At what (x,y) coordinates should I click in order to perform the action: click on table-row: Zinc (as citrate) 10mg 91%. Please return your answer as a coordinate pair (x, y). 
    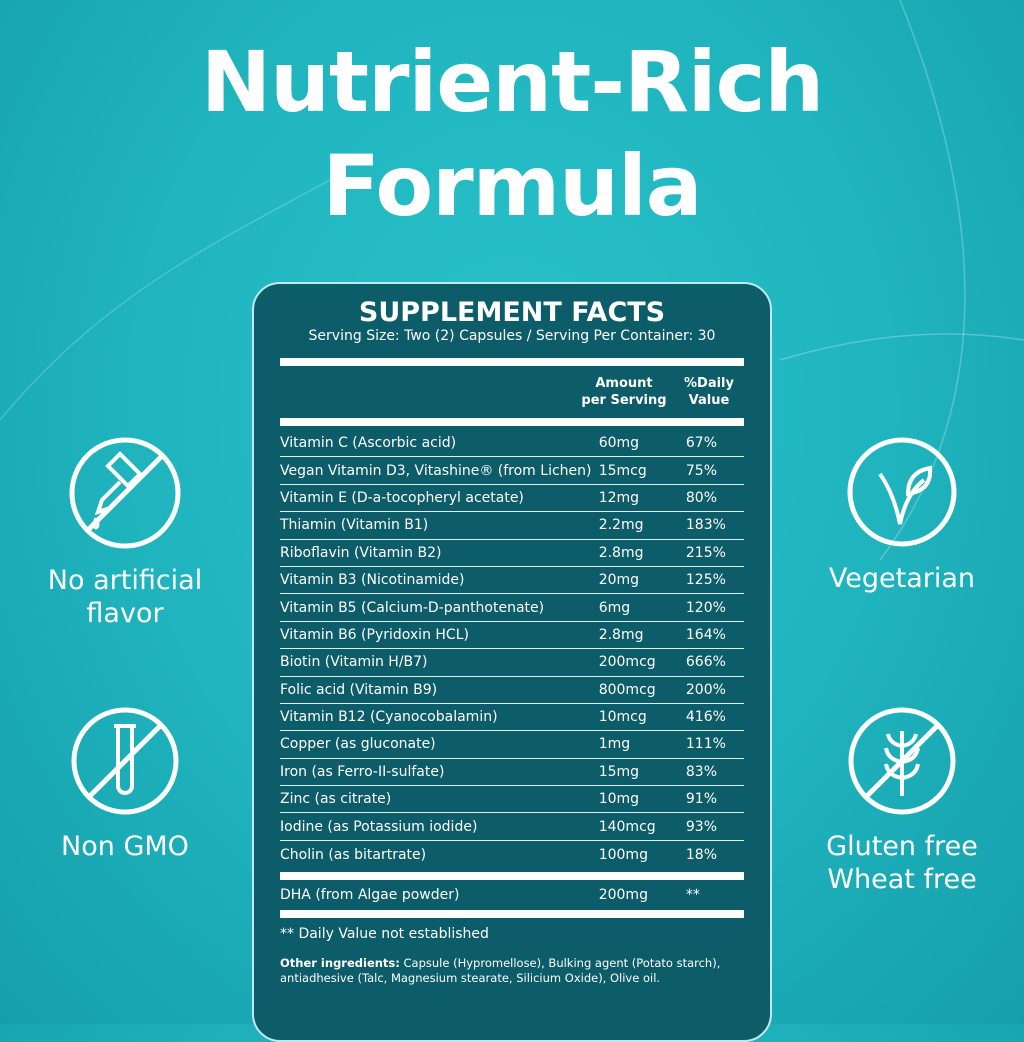
    Looking at the image, I should click on (512, 800).